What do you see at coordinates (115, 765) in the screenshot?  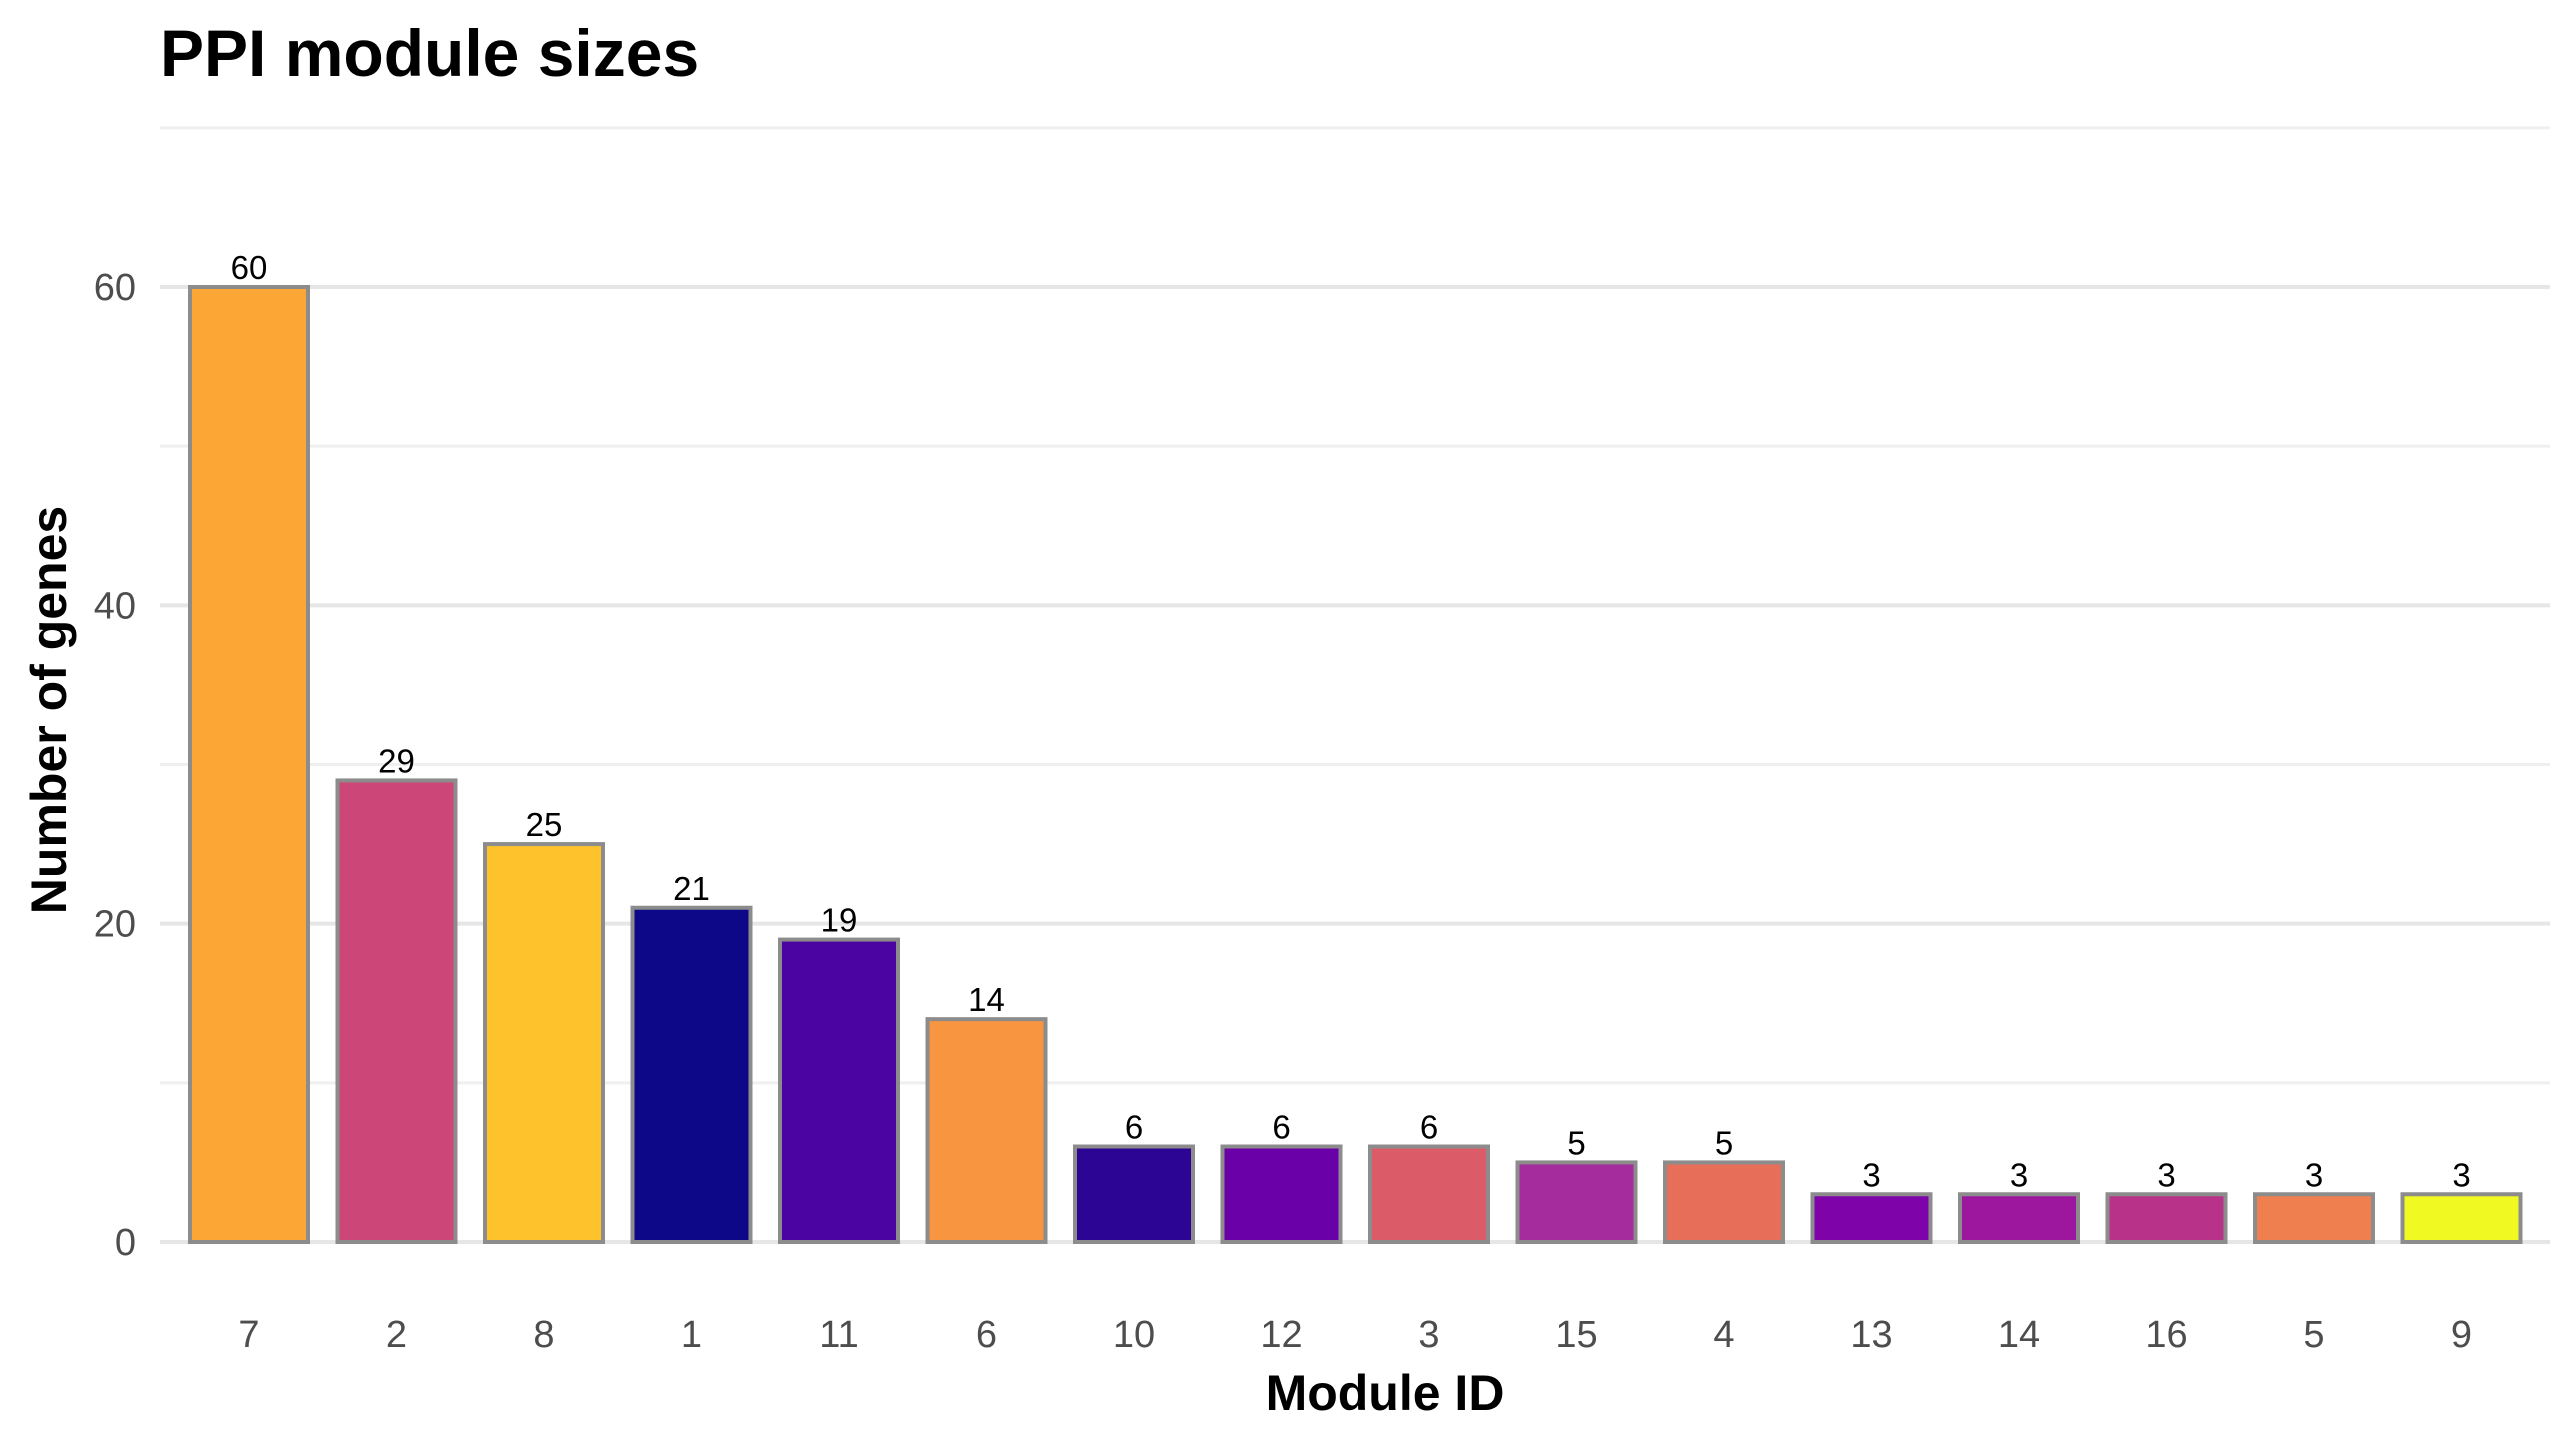 I see `y-axis-ticks: 0 20 40 60` at bounding box center [115, 765].